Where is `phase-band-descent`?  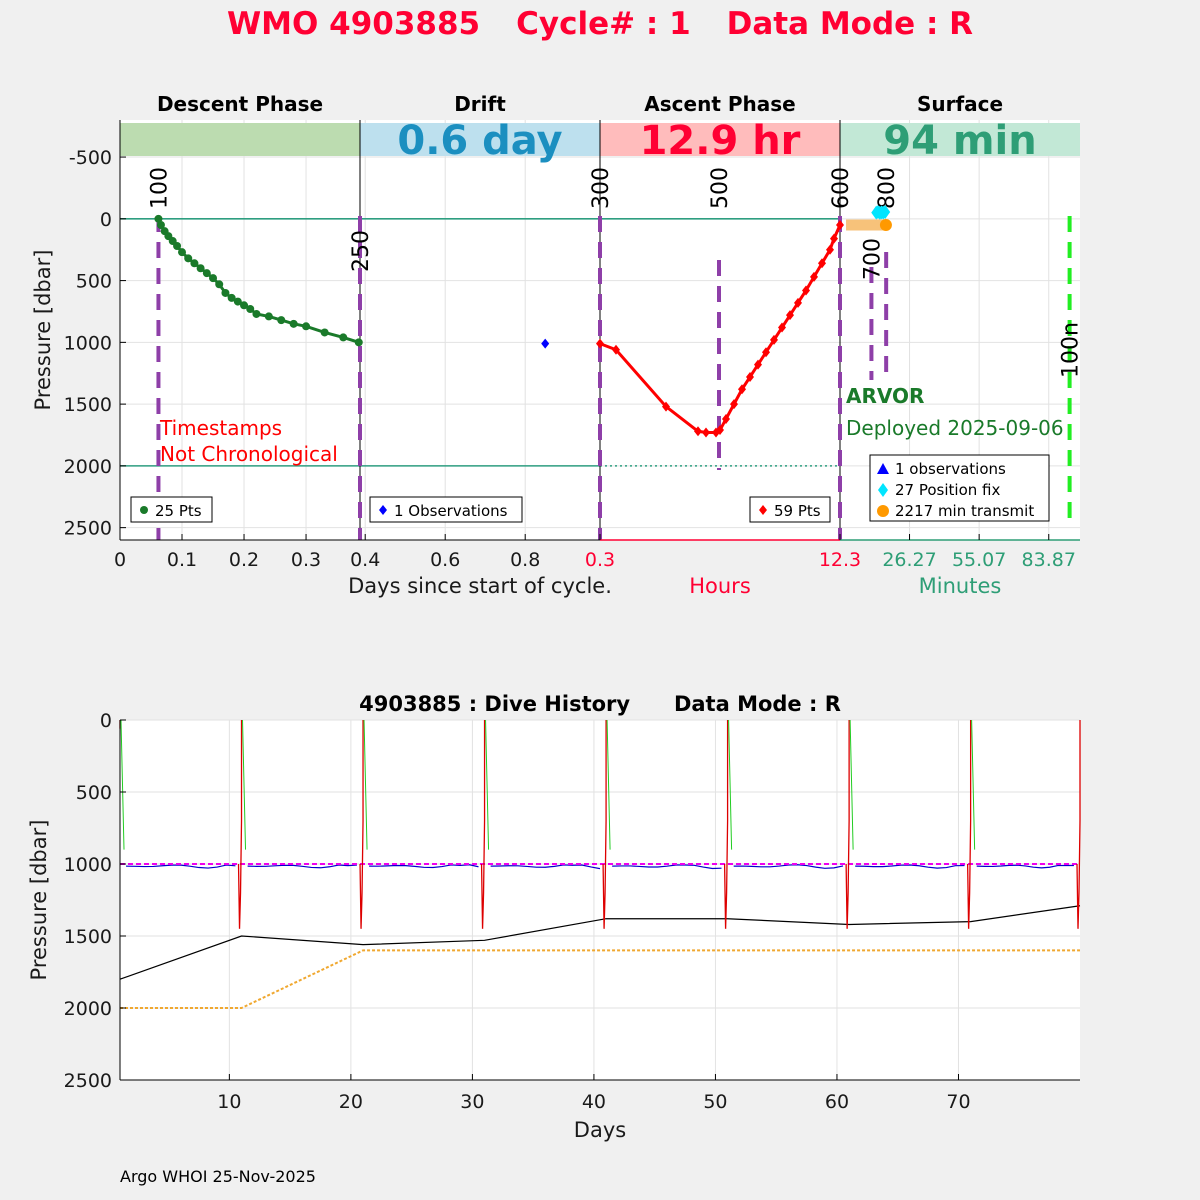 phase-band-descent is located at coordinates (240, 139).